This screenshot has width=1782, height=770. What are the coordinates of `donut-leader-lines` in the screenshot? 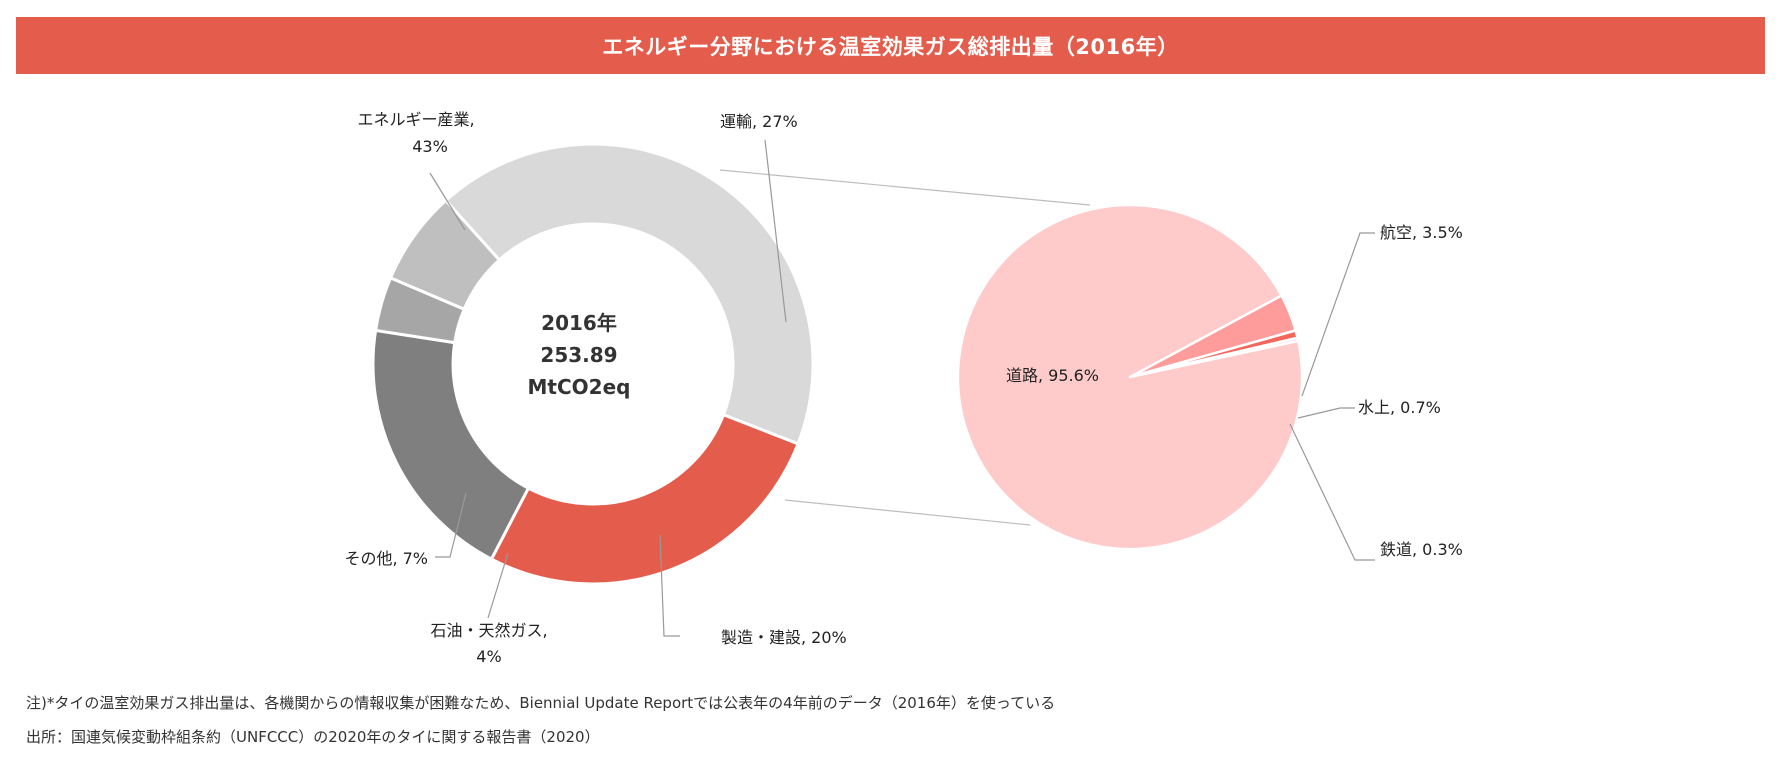 It's located at (608, 388).